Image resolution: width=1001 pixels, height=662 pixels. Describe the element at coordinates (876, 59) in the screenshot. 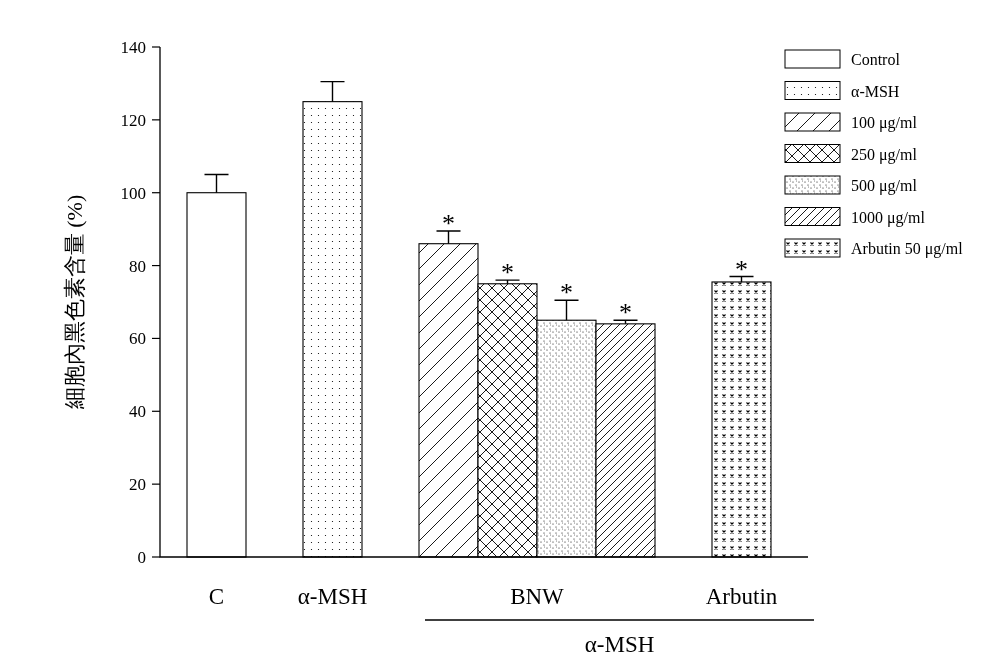

I see `legend-label: Control` at that location.